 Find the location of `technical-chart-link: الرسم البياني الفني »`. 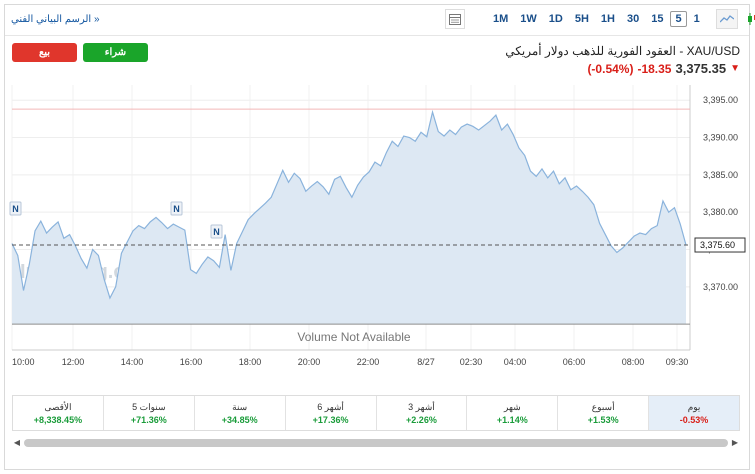

technical-chart-link: الرسم البياني الفني » is located at coordinates (55, 19).